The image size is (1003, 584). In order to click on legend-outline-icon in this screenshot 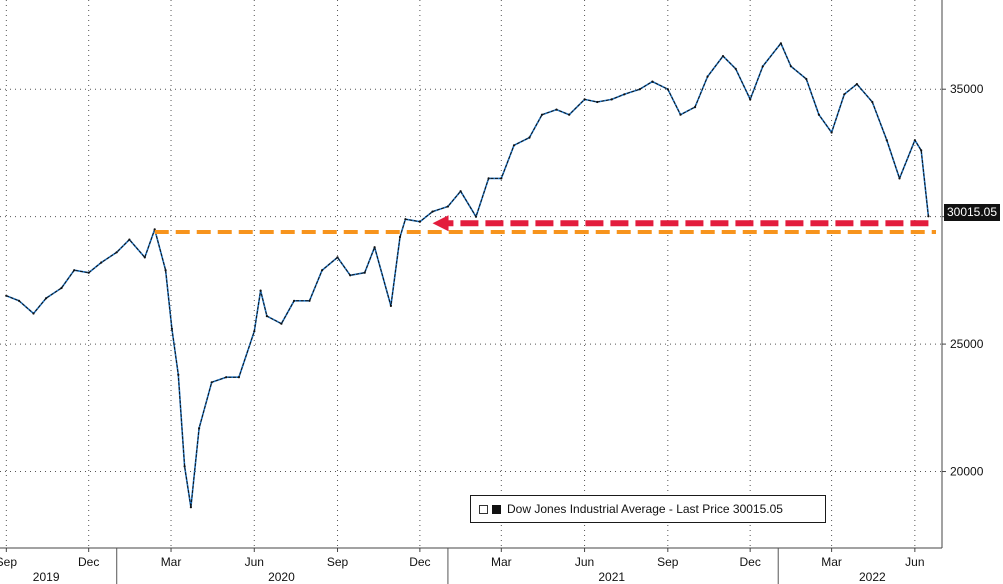, I will do `click(483, 509)`.